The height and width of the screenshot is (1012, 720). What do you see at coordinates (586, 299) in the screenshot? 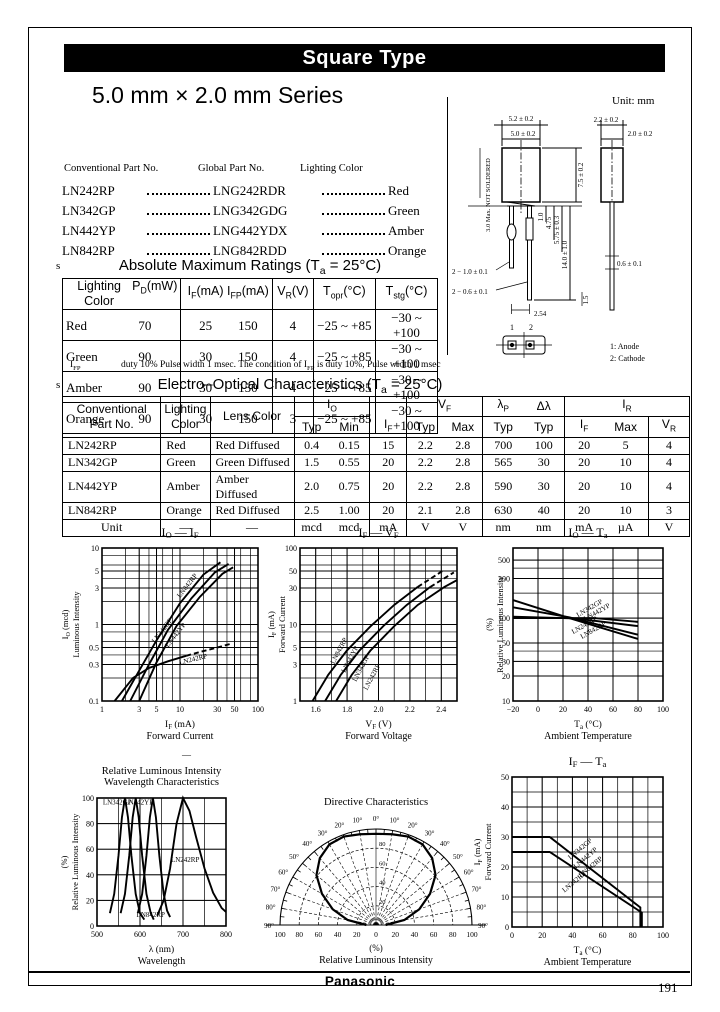
I see `dim-1-5: 1.5` at bounding box center [586, 299].